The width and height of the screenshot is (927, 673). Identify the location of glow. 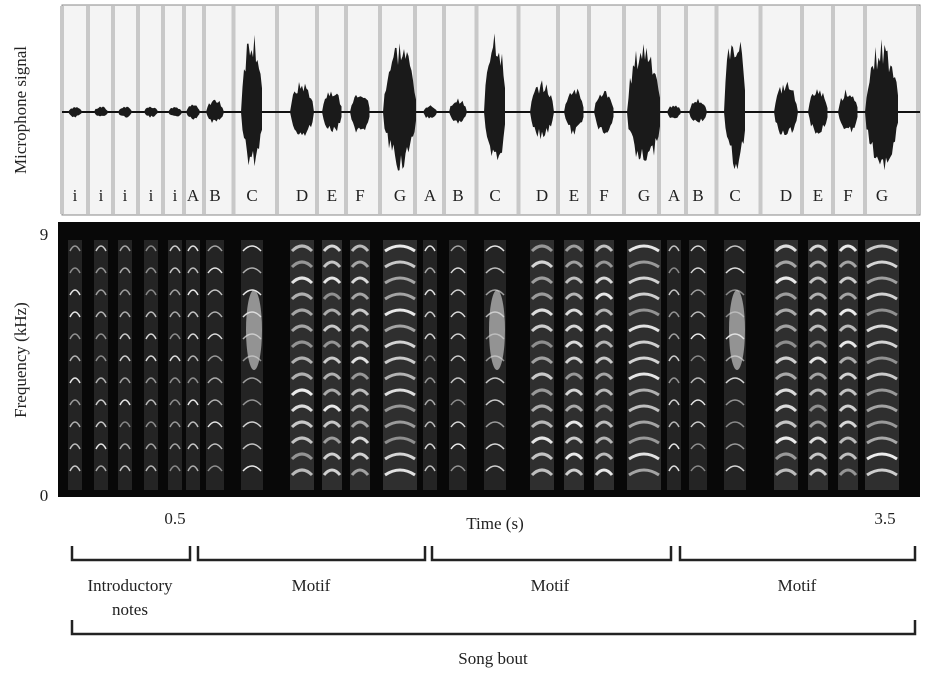
(497, 330).